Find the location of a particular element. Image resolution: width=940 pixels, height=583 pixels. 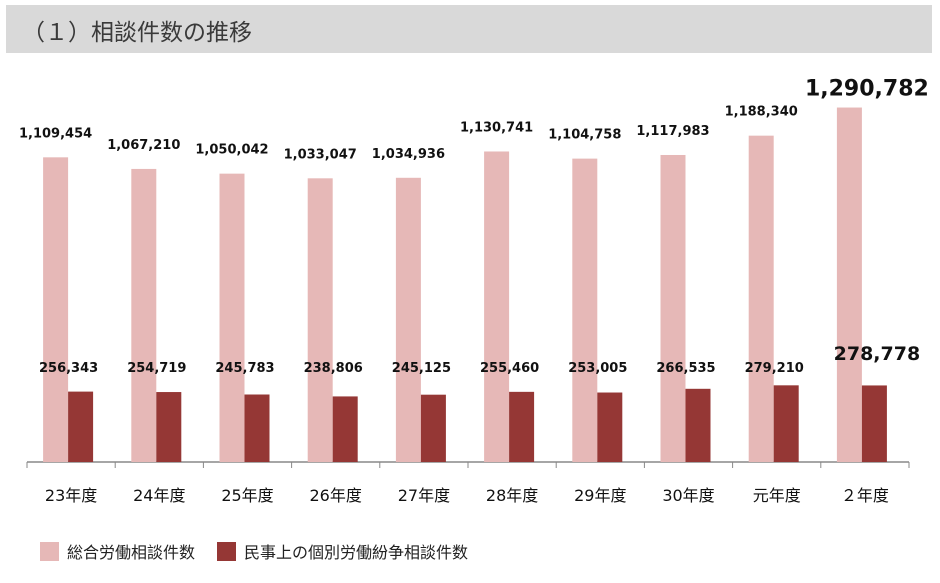

legend-item-dispute: 民事上の個別労働紛争相談件数 is located at coordinates (342, 551).